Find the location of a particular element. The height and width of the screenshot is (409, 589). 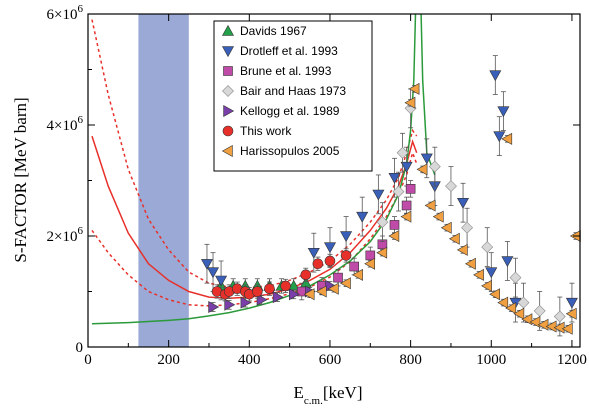

legend-label: Harissopulos 2005 is located at coordinates (290, 151).